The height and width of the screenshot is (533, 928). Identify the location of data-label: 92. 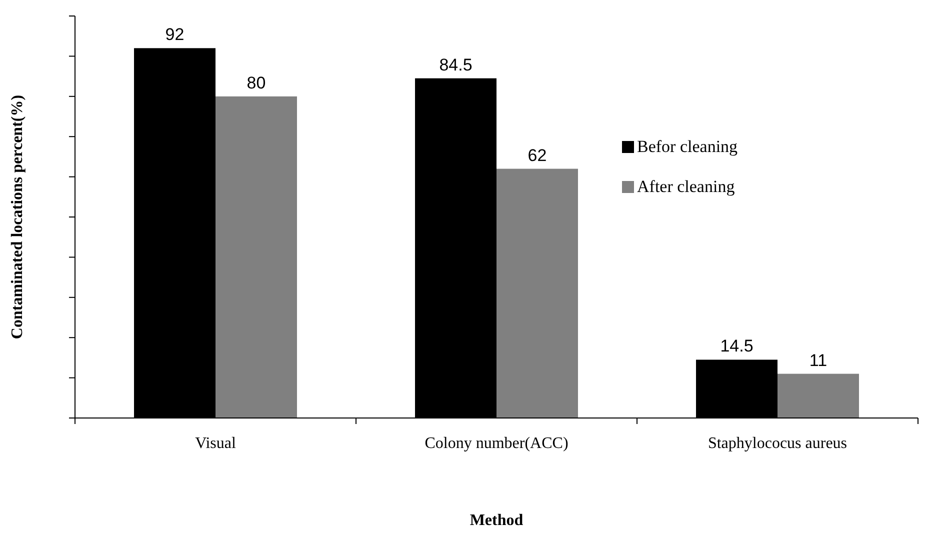
(174, 34).